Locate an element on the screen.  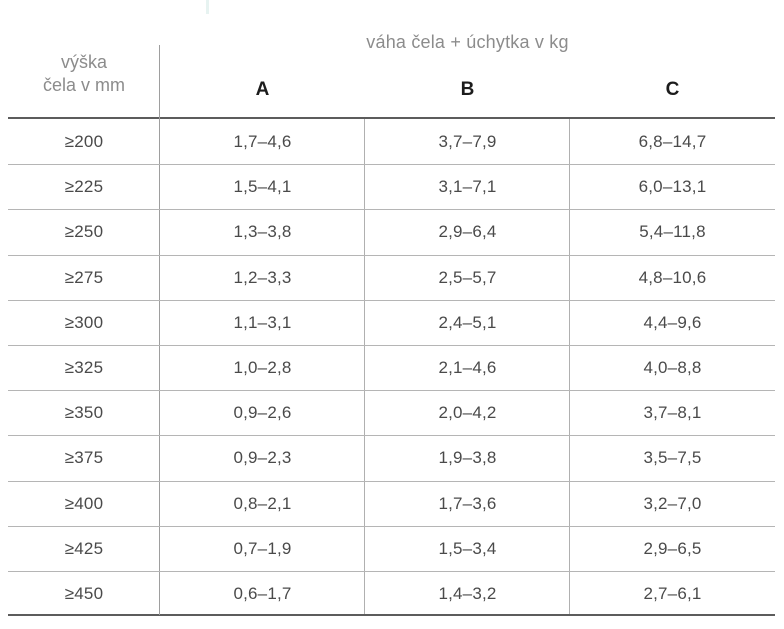
cell-value: 0,8–2,1 is located at coordinates (262, 503).